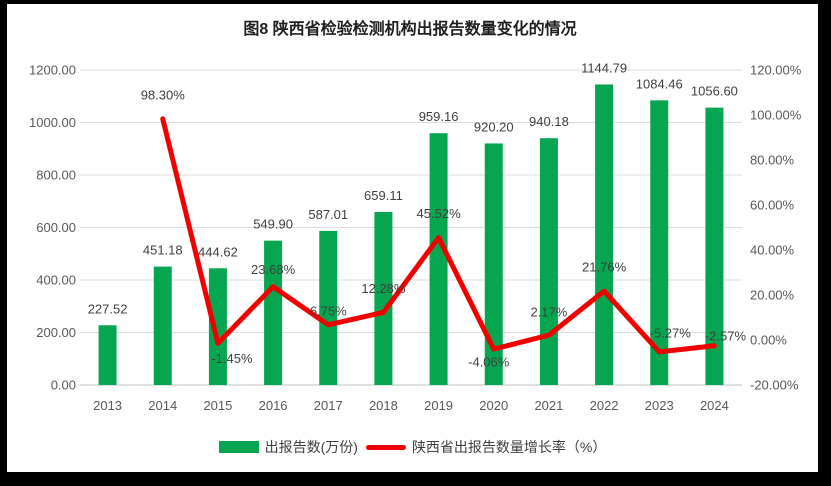 The image size is (831, 486). Describe the element at coordinates (776, 115) in the screenshot. I see `right-axis-tick-label: 100.00%` at that location.